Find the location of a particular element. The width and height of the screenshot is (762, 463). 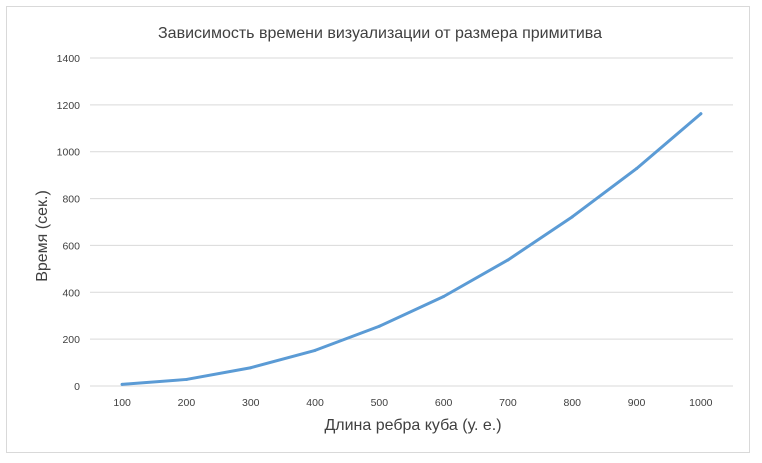

x-axis-title: Длина ребра куба (у. е.) is located at coordinates (412, 425).